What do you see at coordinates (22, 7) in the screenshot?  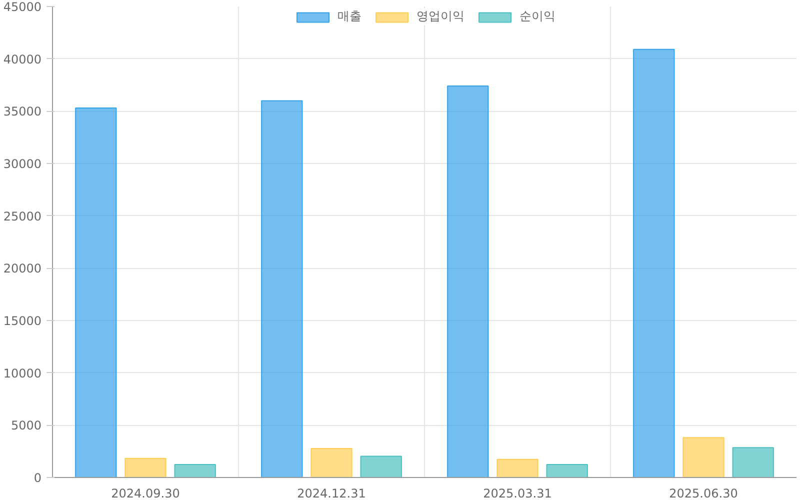 I see `y-tick-label: 45000` at bounding box center [22, 7].